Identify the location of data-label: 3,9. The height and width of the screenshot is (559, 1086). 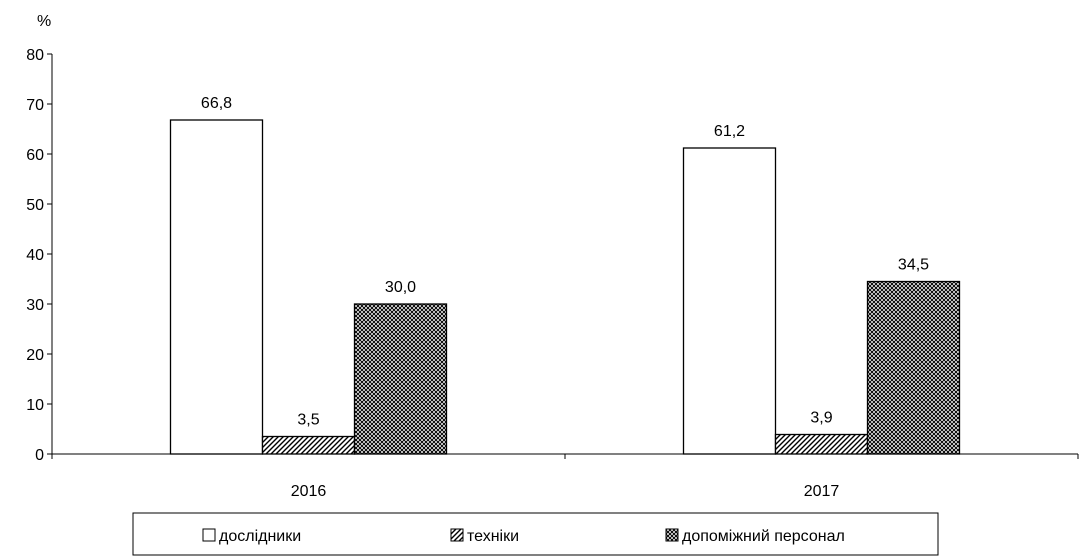
(821, 418).